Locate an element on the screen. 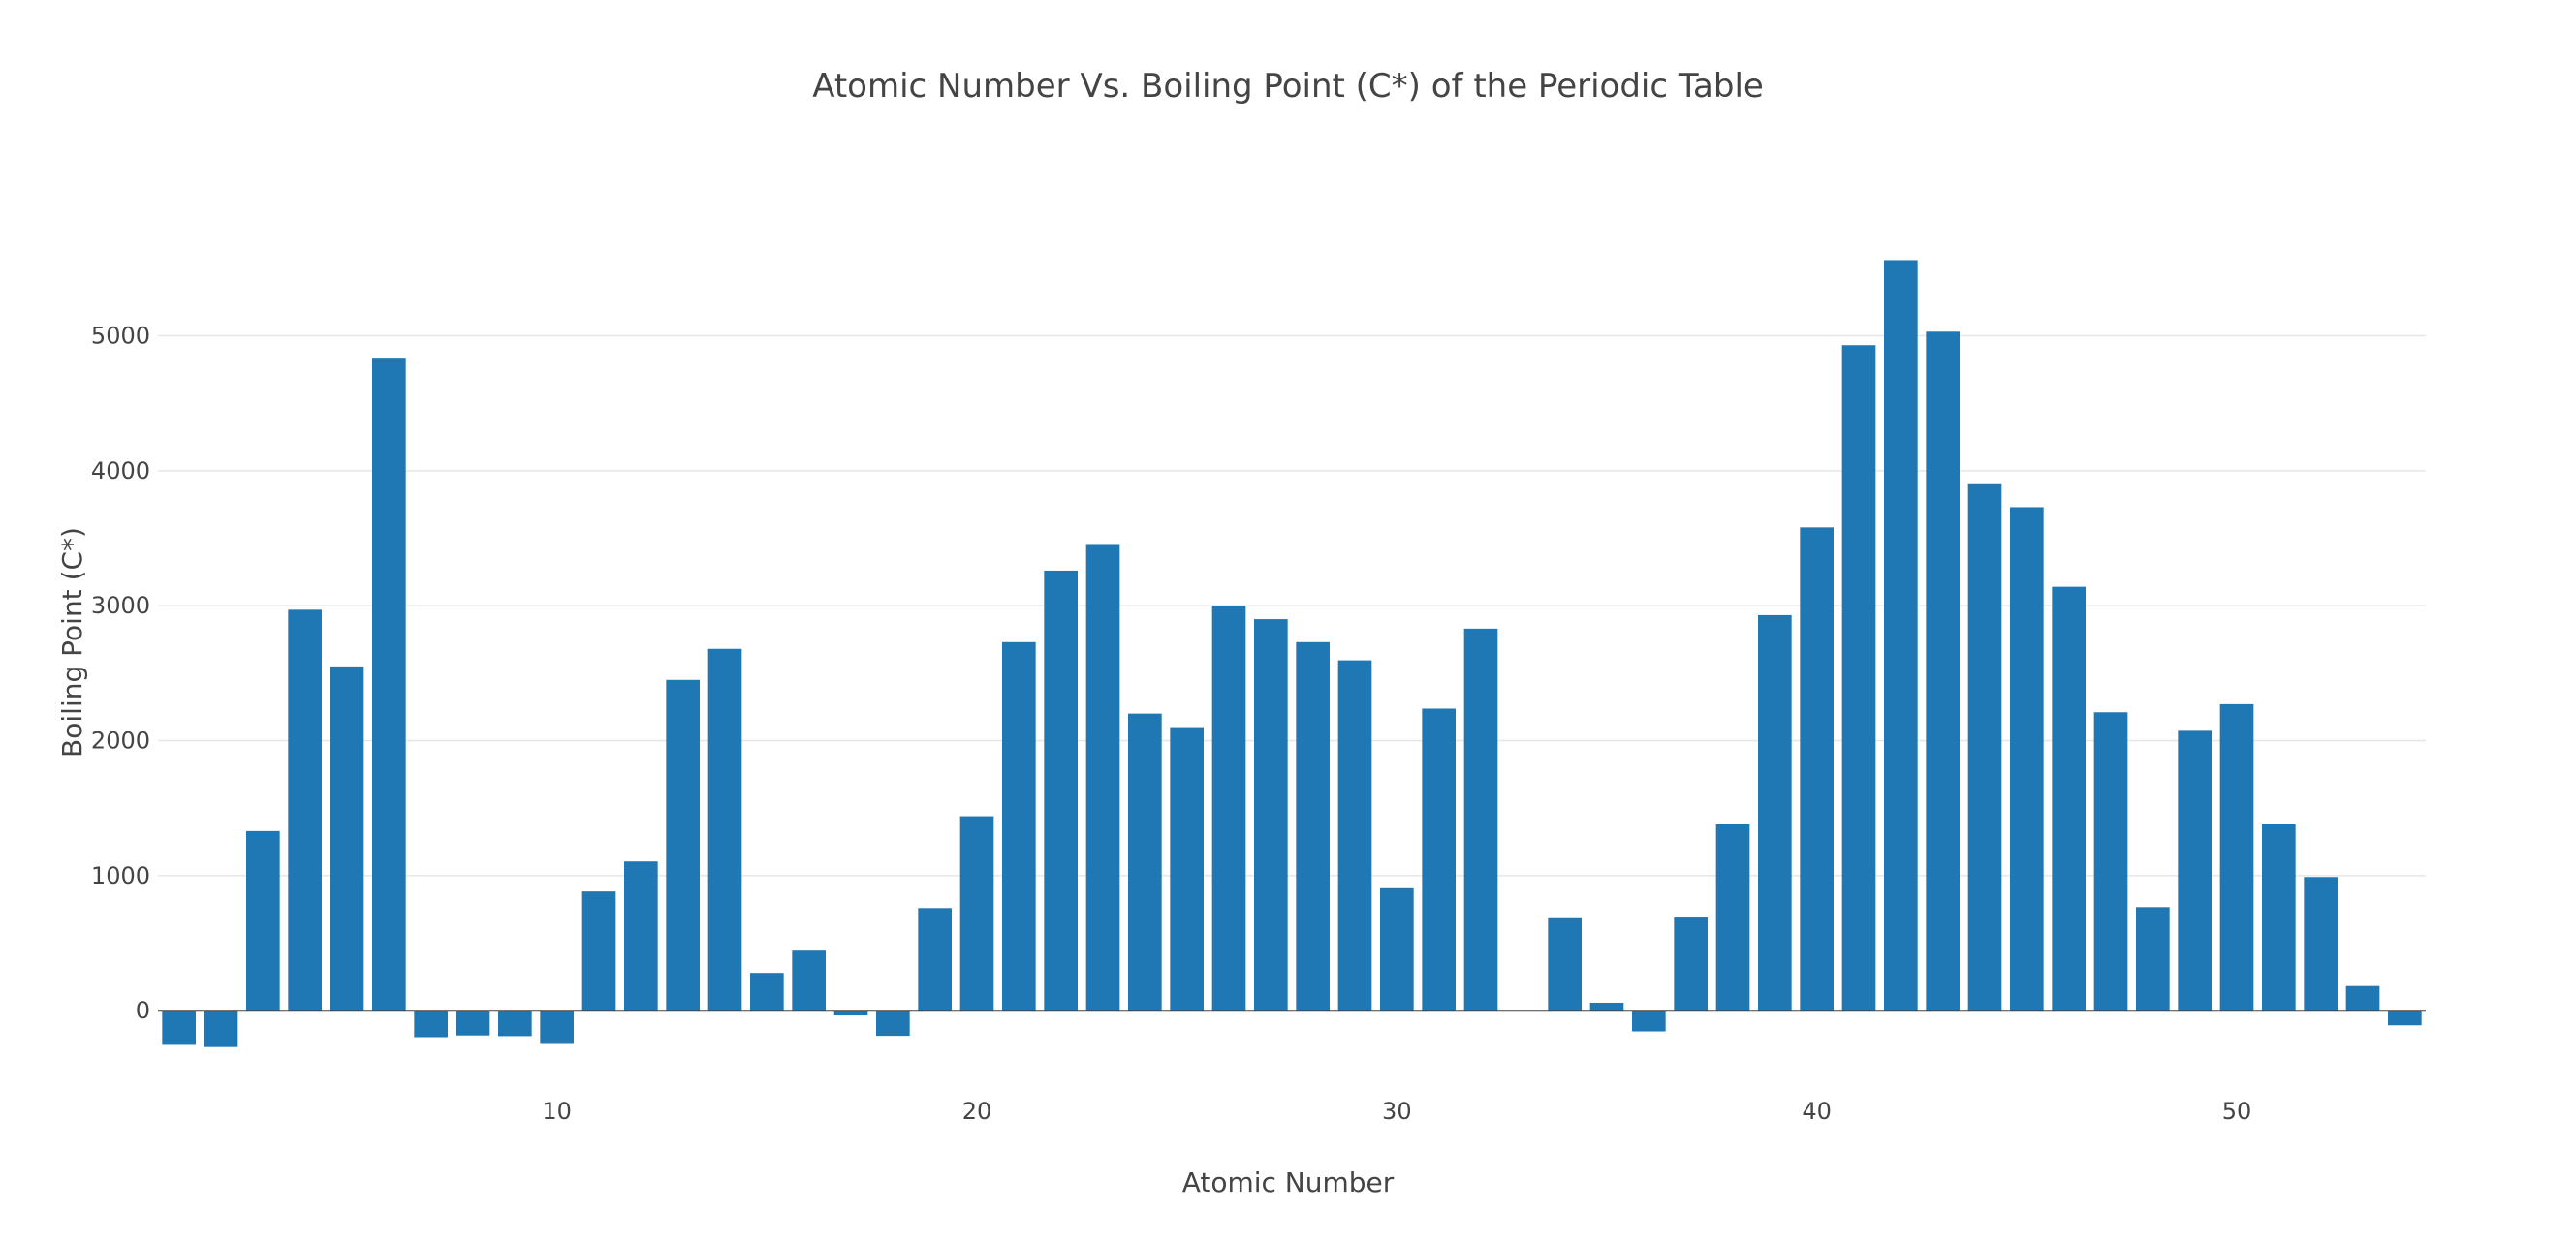  x-axis-title: Atomic Number is located at coordinates (1288, 1182).